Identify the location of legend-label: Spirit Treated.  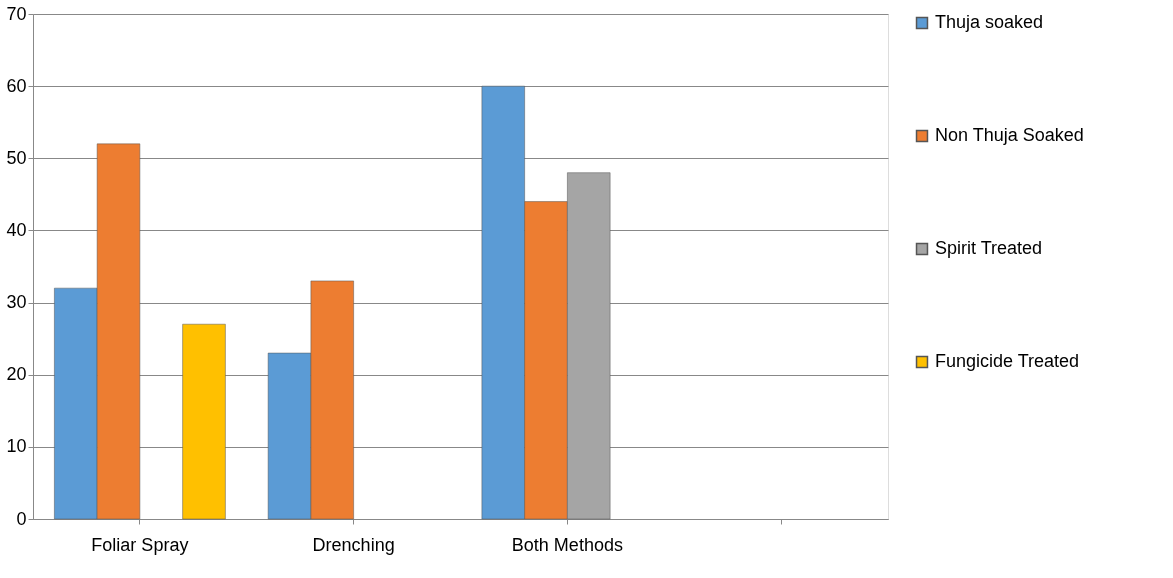
(989, 248).